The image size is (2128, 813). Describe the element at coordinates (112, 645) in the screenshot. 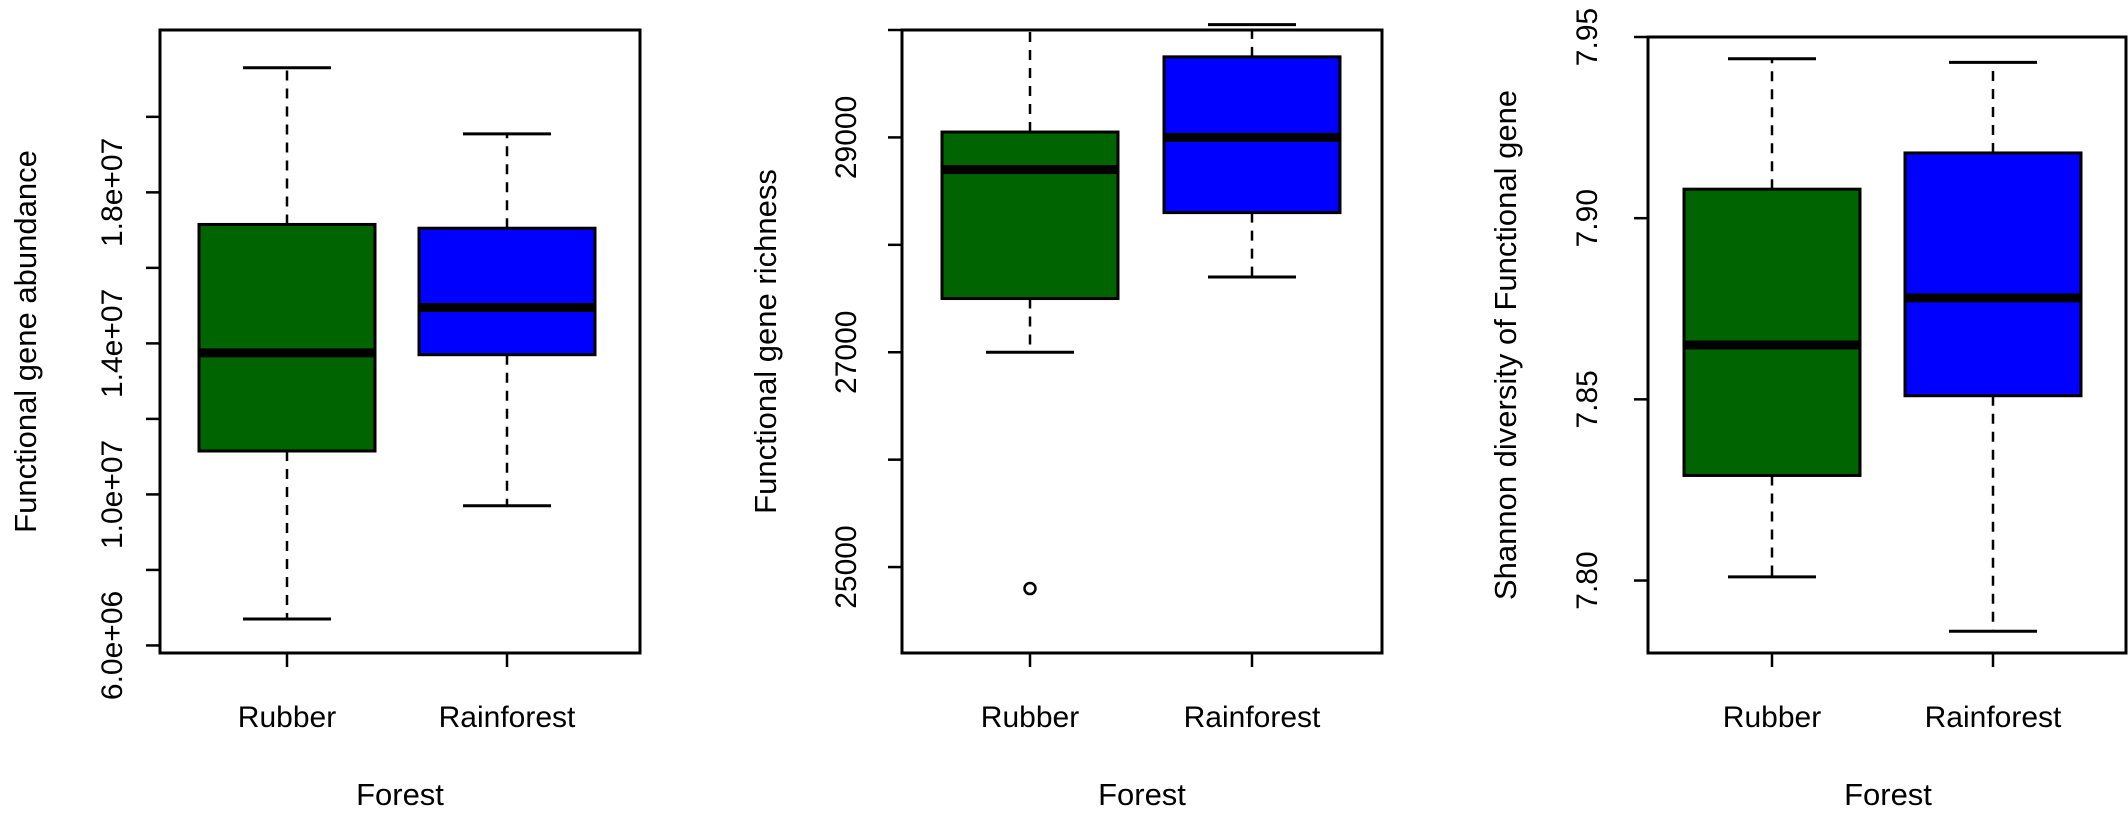

I see `y-tick-label: 6.0e+06` at that location.